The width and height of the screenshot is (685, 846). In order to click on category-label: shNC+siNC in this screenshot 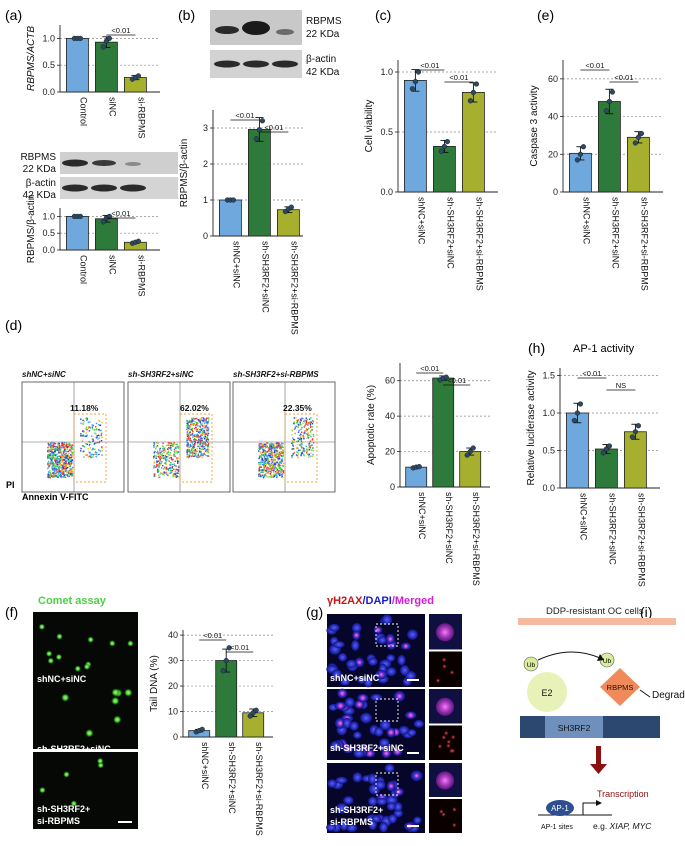, I will do `click(583, 517)`.